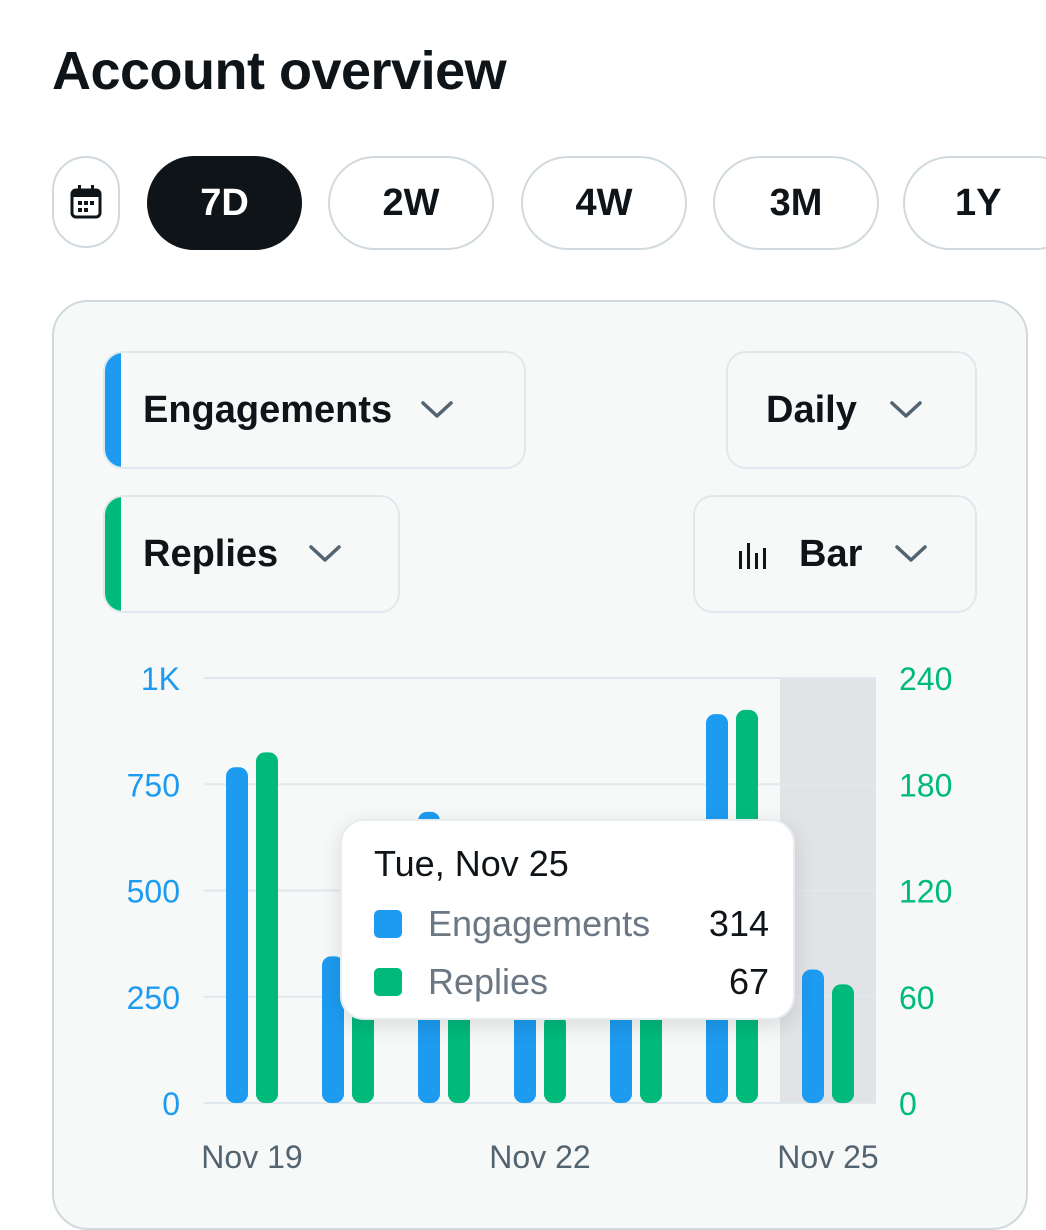 Image resolution: width=1046 pixels, height=1230 pixels. Describe the element at coordinates (113, 554) in the screenshot. I see `metric2-color-stripe` at that location.